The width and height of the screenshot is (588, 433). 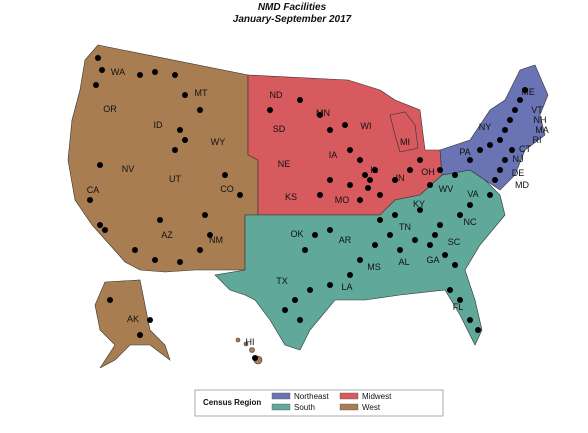 What do you see at coordinates (458, 307) in the screenshot?
I see `state-label: FL` at bounding box center [458, 307].